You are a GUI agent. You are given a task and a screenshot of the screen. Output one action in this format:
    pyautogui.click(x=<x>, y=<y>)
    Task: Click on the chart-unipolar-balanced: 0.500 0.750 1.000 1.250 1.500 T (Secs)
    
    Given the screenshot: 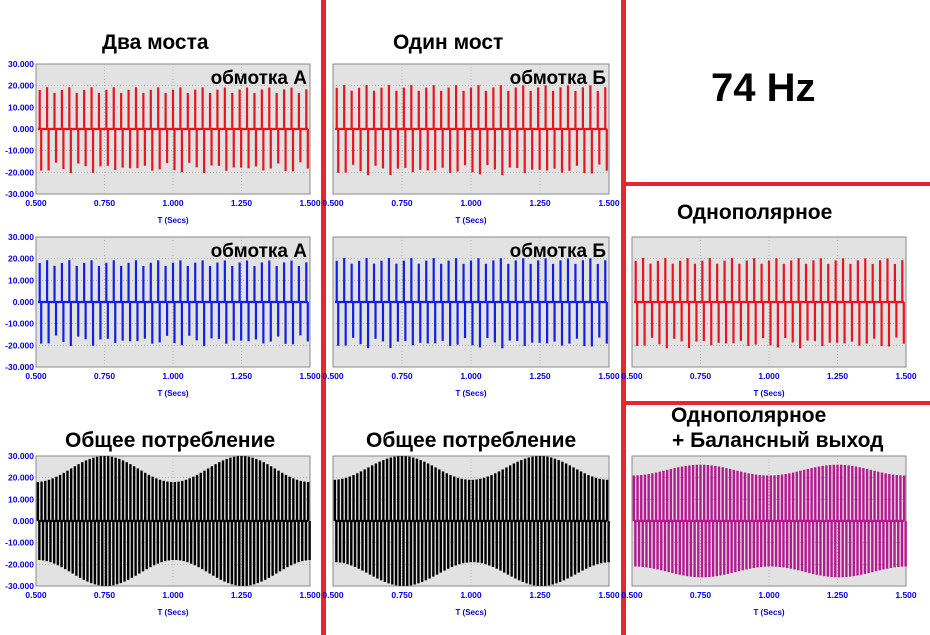 What is the action you would take?
    pyautogui.click(x=769, y=536)
    